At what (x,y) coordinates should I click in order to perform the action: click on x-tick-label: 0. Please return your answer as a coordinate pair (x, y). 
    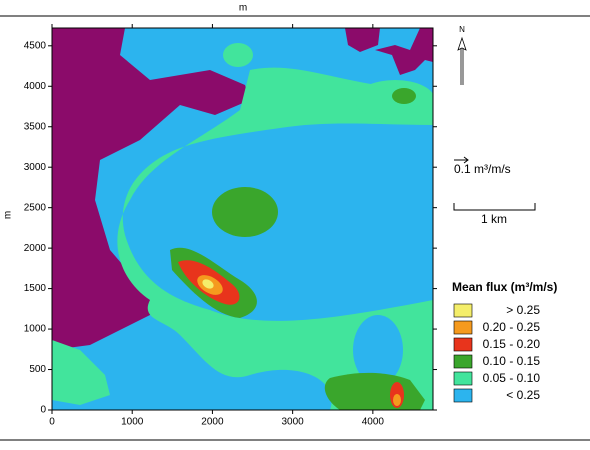
    Looking at the image, I should click on (52, 422).